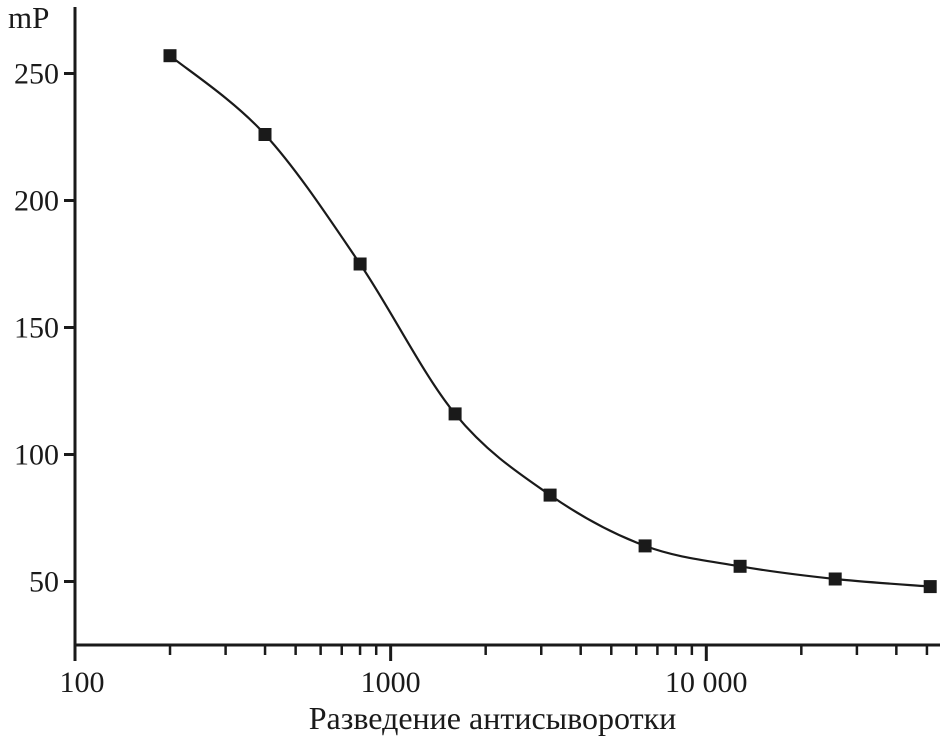 Image resolution: width=945 pixels, height=756 pixels. What do you see at coordinates (36, 201) in the screenshot?
I see `y-tick-label: 200` at bounding box center [36, 201].